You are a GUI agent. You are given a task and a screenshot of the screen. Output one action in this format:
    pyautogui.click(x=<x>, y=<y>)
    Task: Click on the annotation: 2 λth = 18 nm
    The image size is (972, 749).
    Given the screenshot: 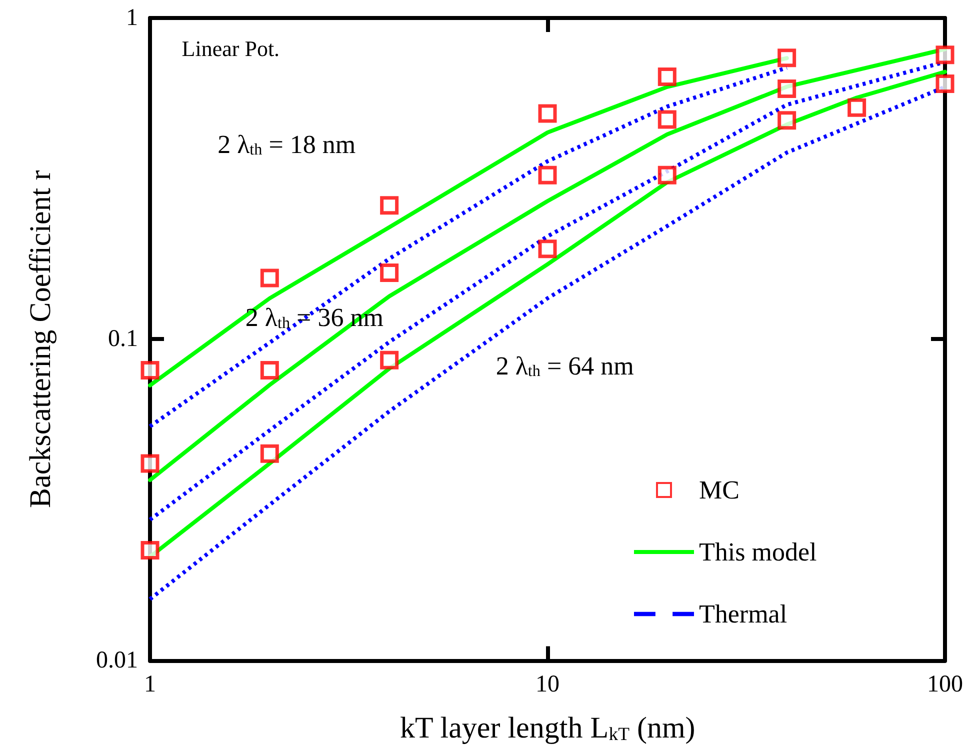 What is the action you would take?
    pyautogui.click(x=287, y=144)
    